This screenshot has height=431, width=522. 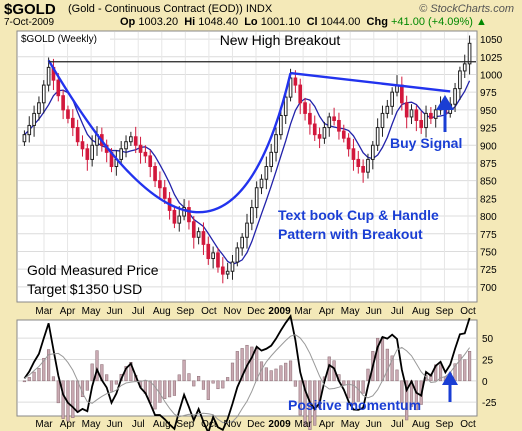 What do you see at coordinates (488, 252) in the screenshot?
I see `price-tick-label: 750` at bounding box center [488, 252].